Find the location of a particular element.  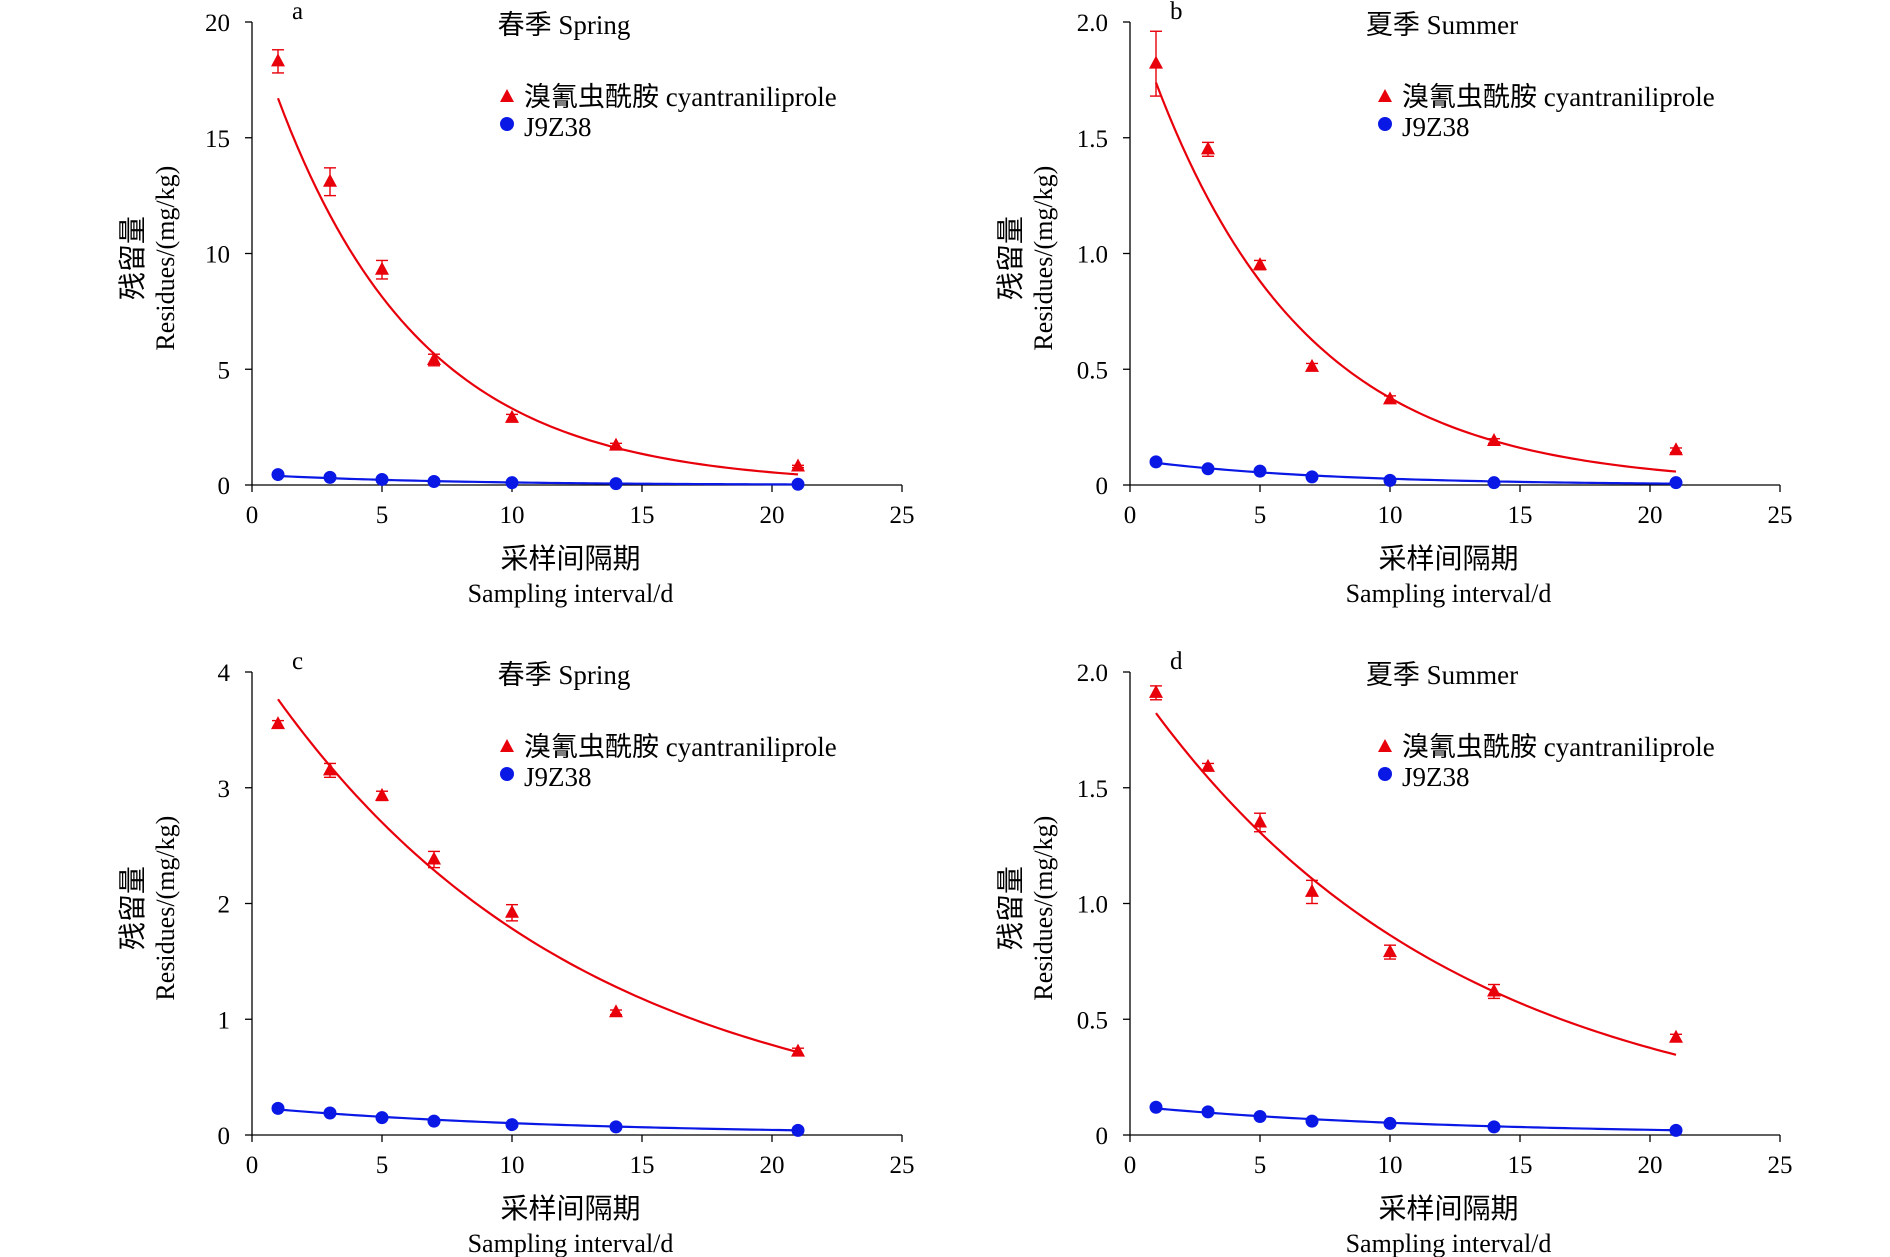

y-tick-label: 1 is located at coordinates (224, 1020).